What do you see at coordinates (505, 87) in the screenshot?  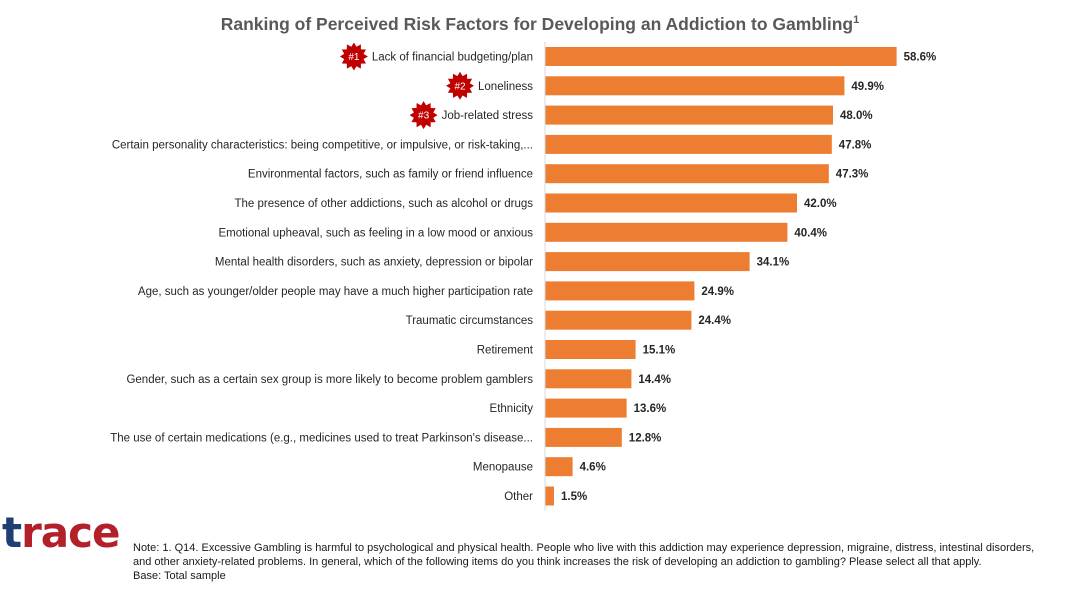 I see `category-label: Loneliness` at bounding box center [505, 87].